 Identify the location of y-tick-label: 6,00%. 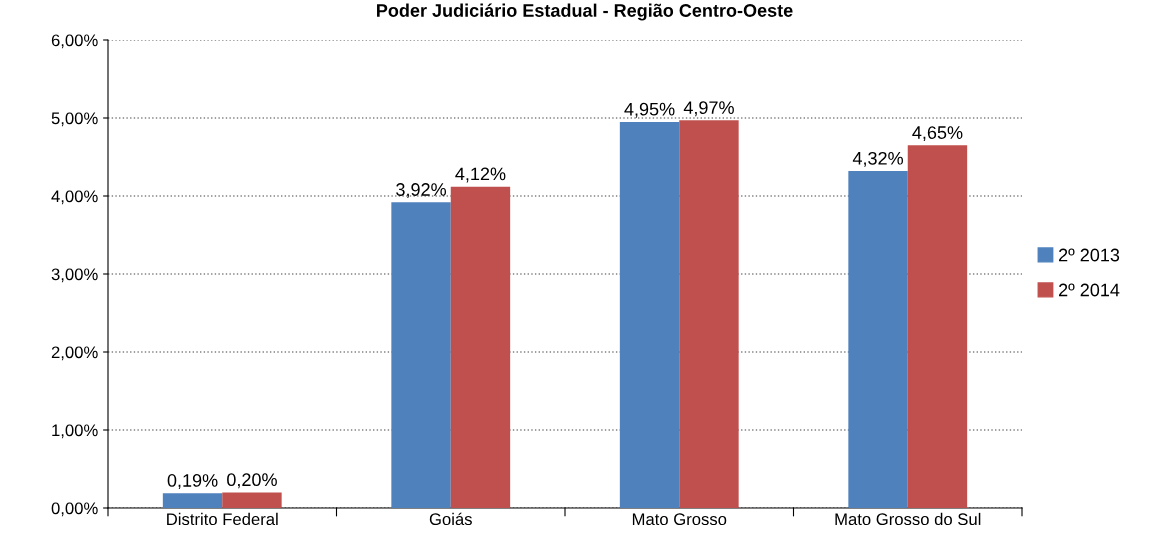
(74, 41).